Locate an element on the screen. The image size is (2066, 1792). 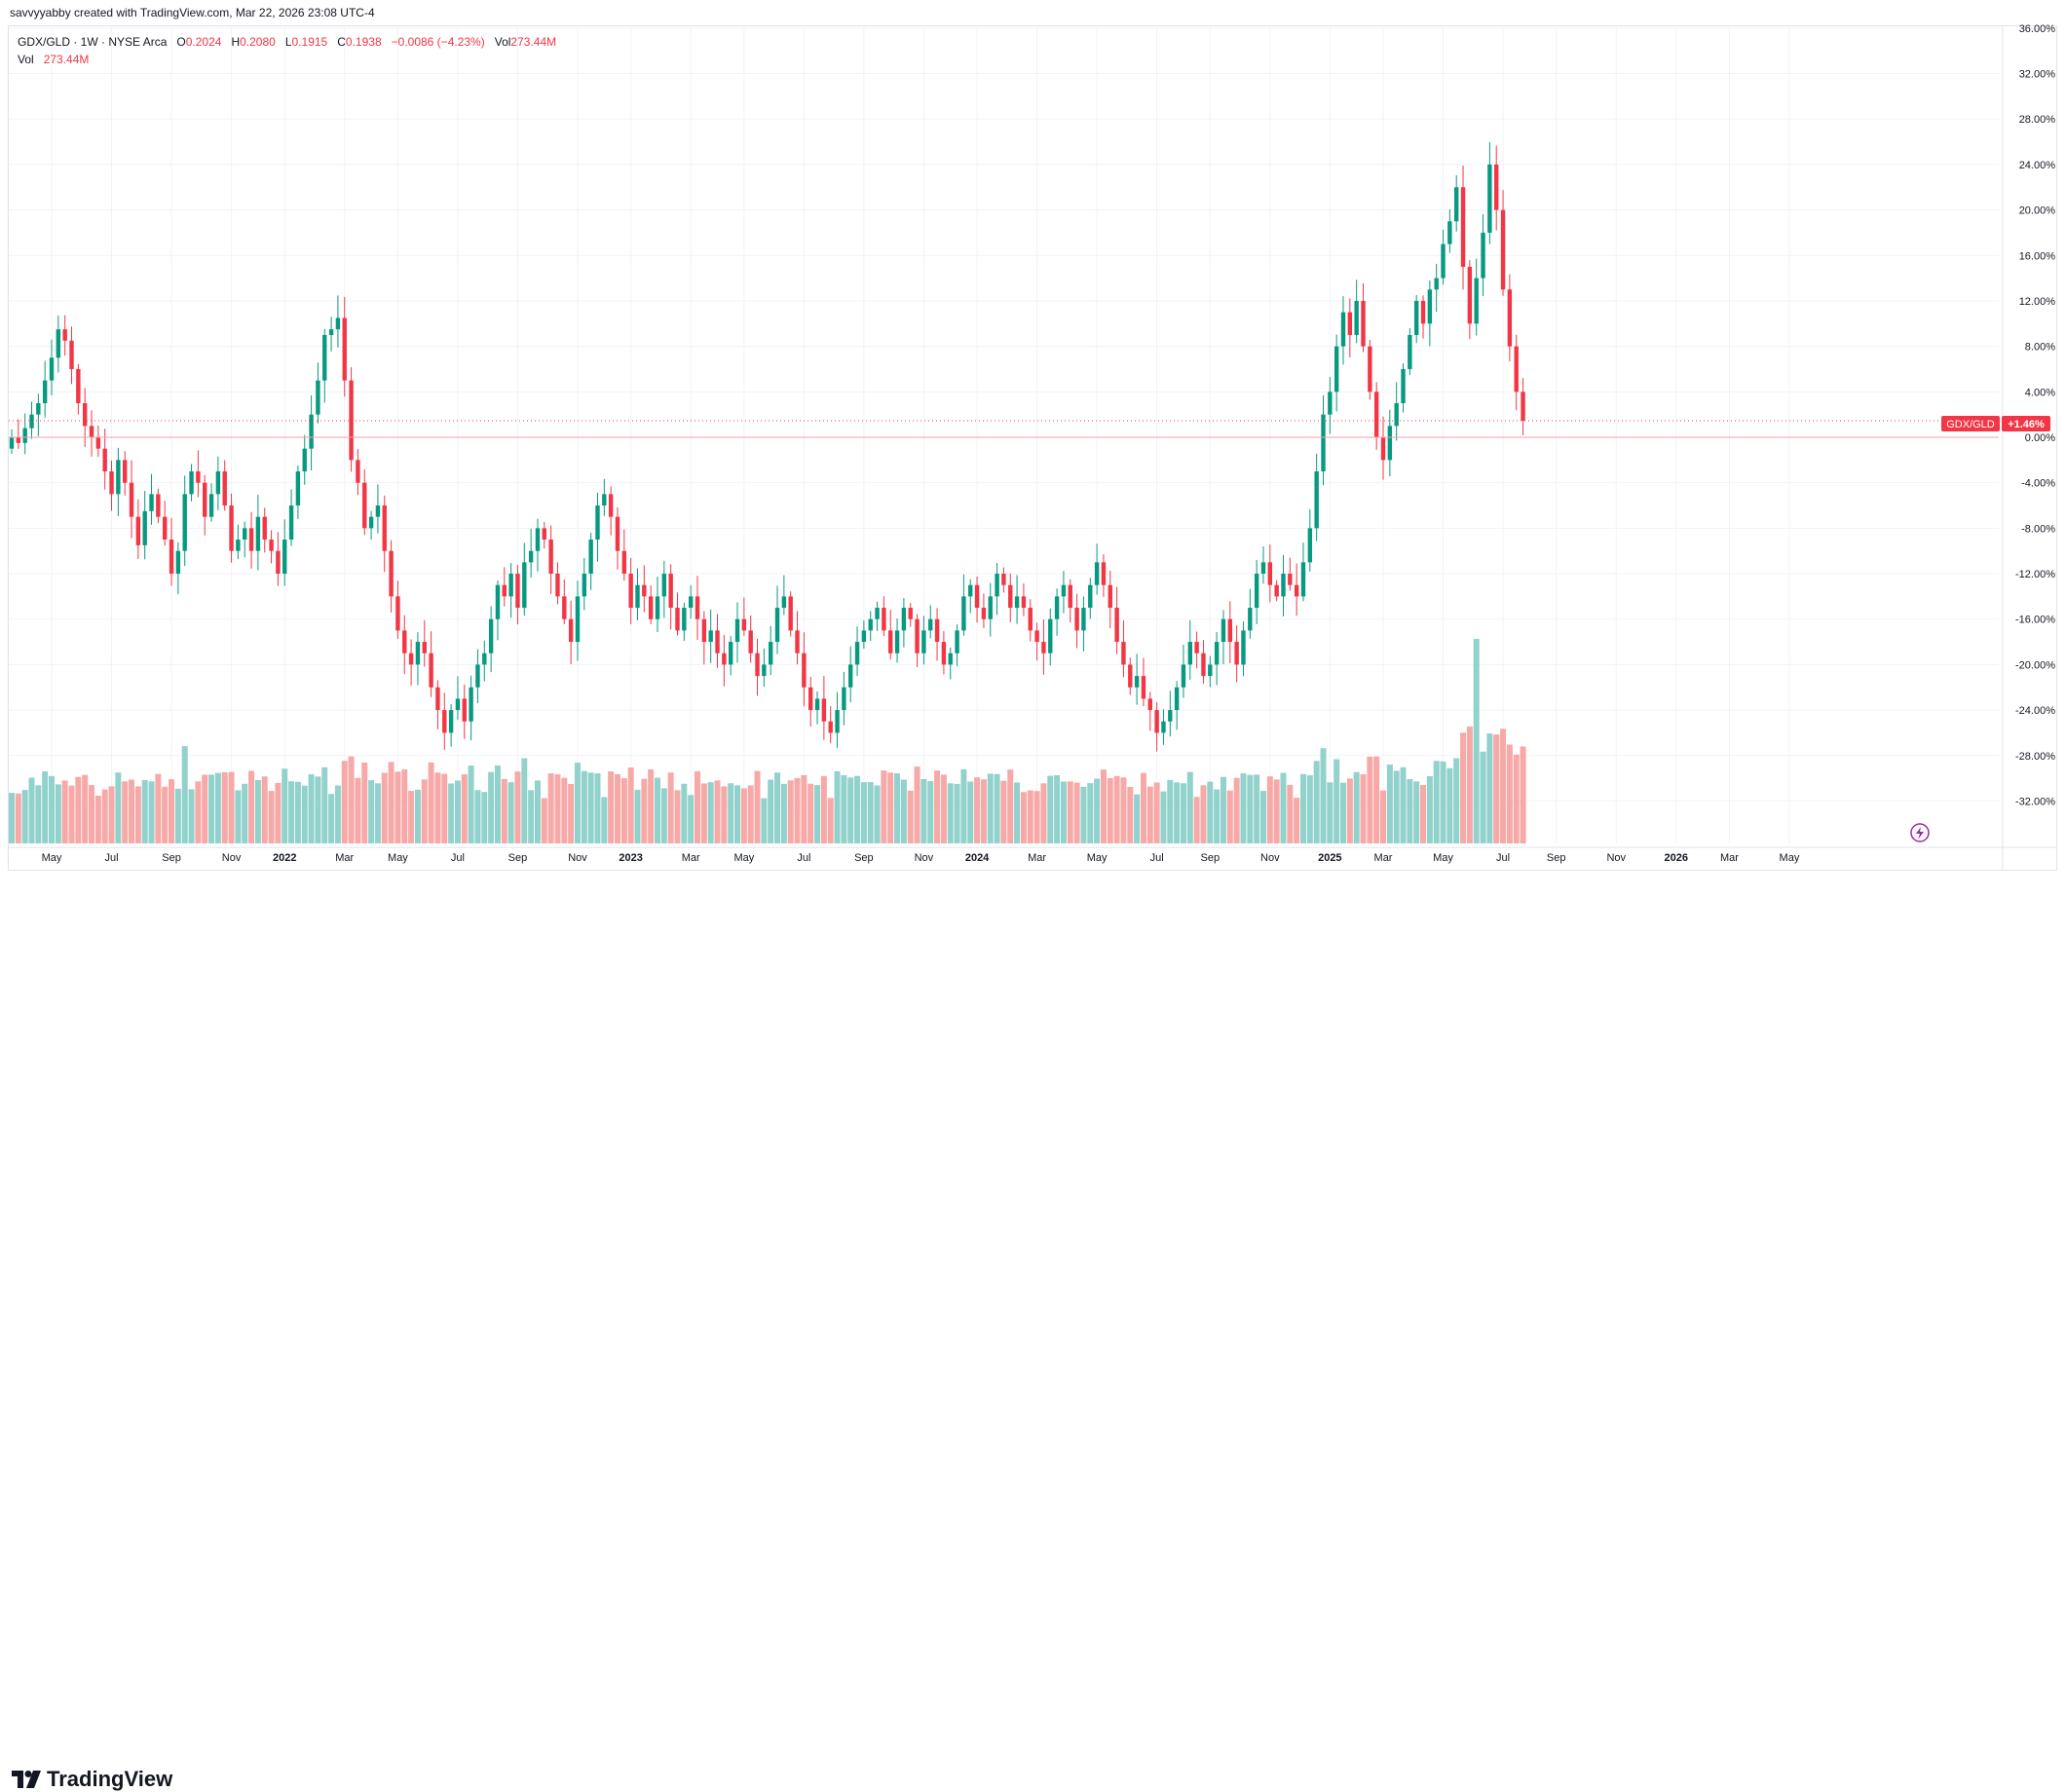
x-tick-label: 2023 is located at coordinates (630, 858).